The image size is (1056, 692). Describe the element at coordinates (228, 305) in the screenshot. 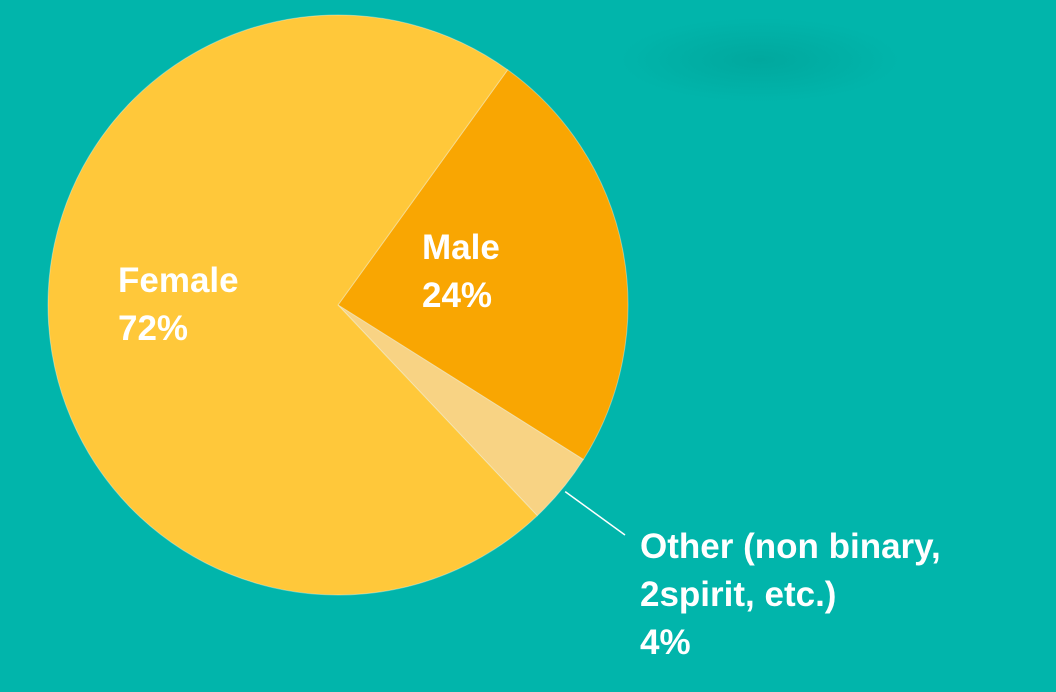

I see `slice-label: Female 72%` at that location.